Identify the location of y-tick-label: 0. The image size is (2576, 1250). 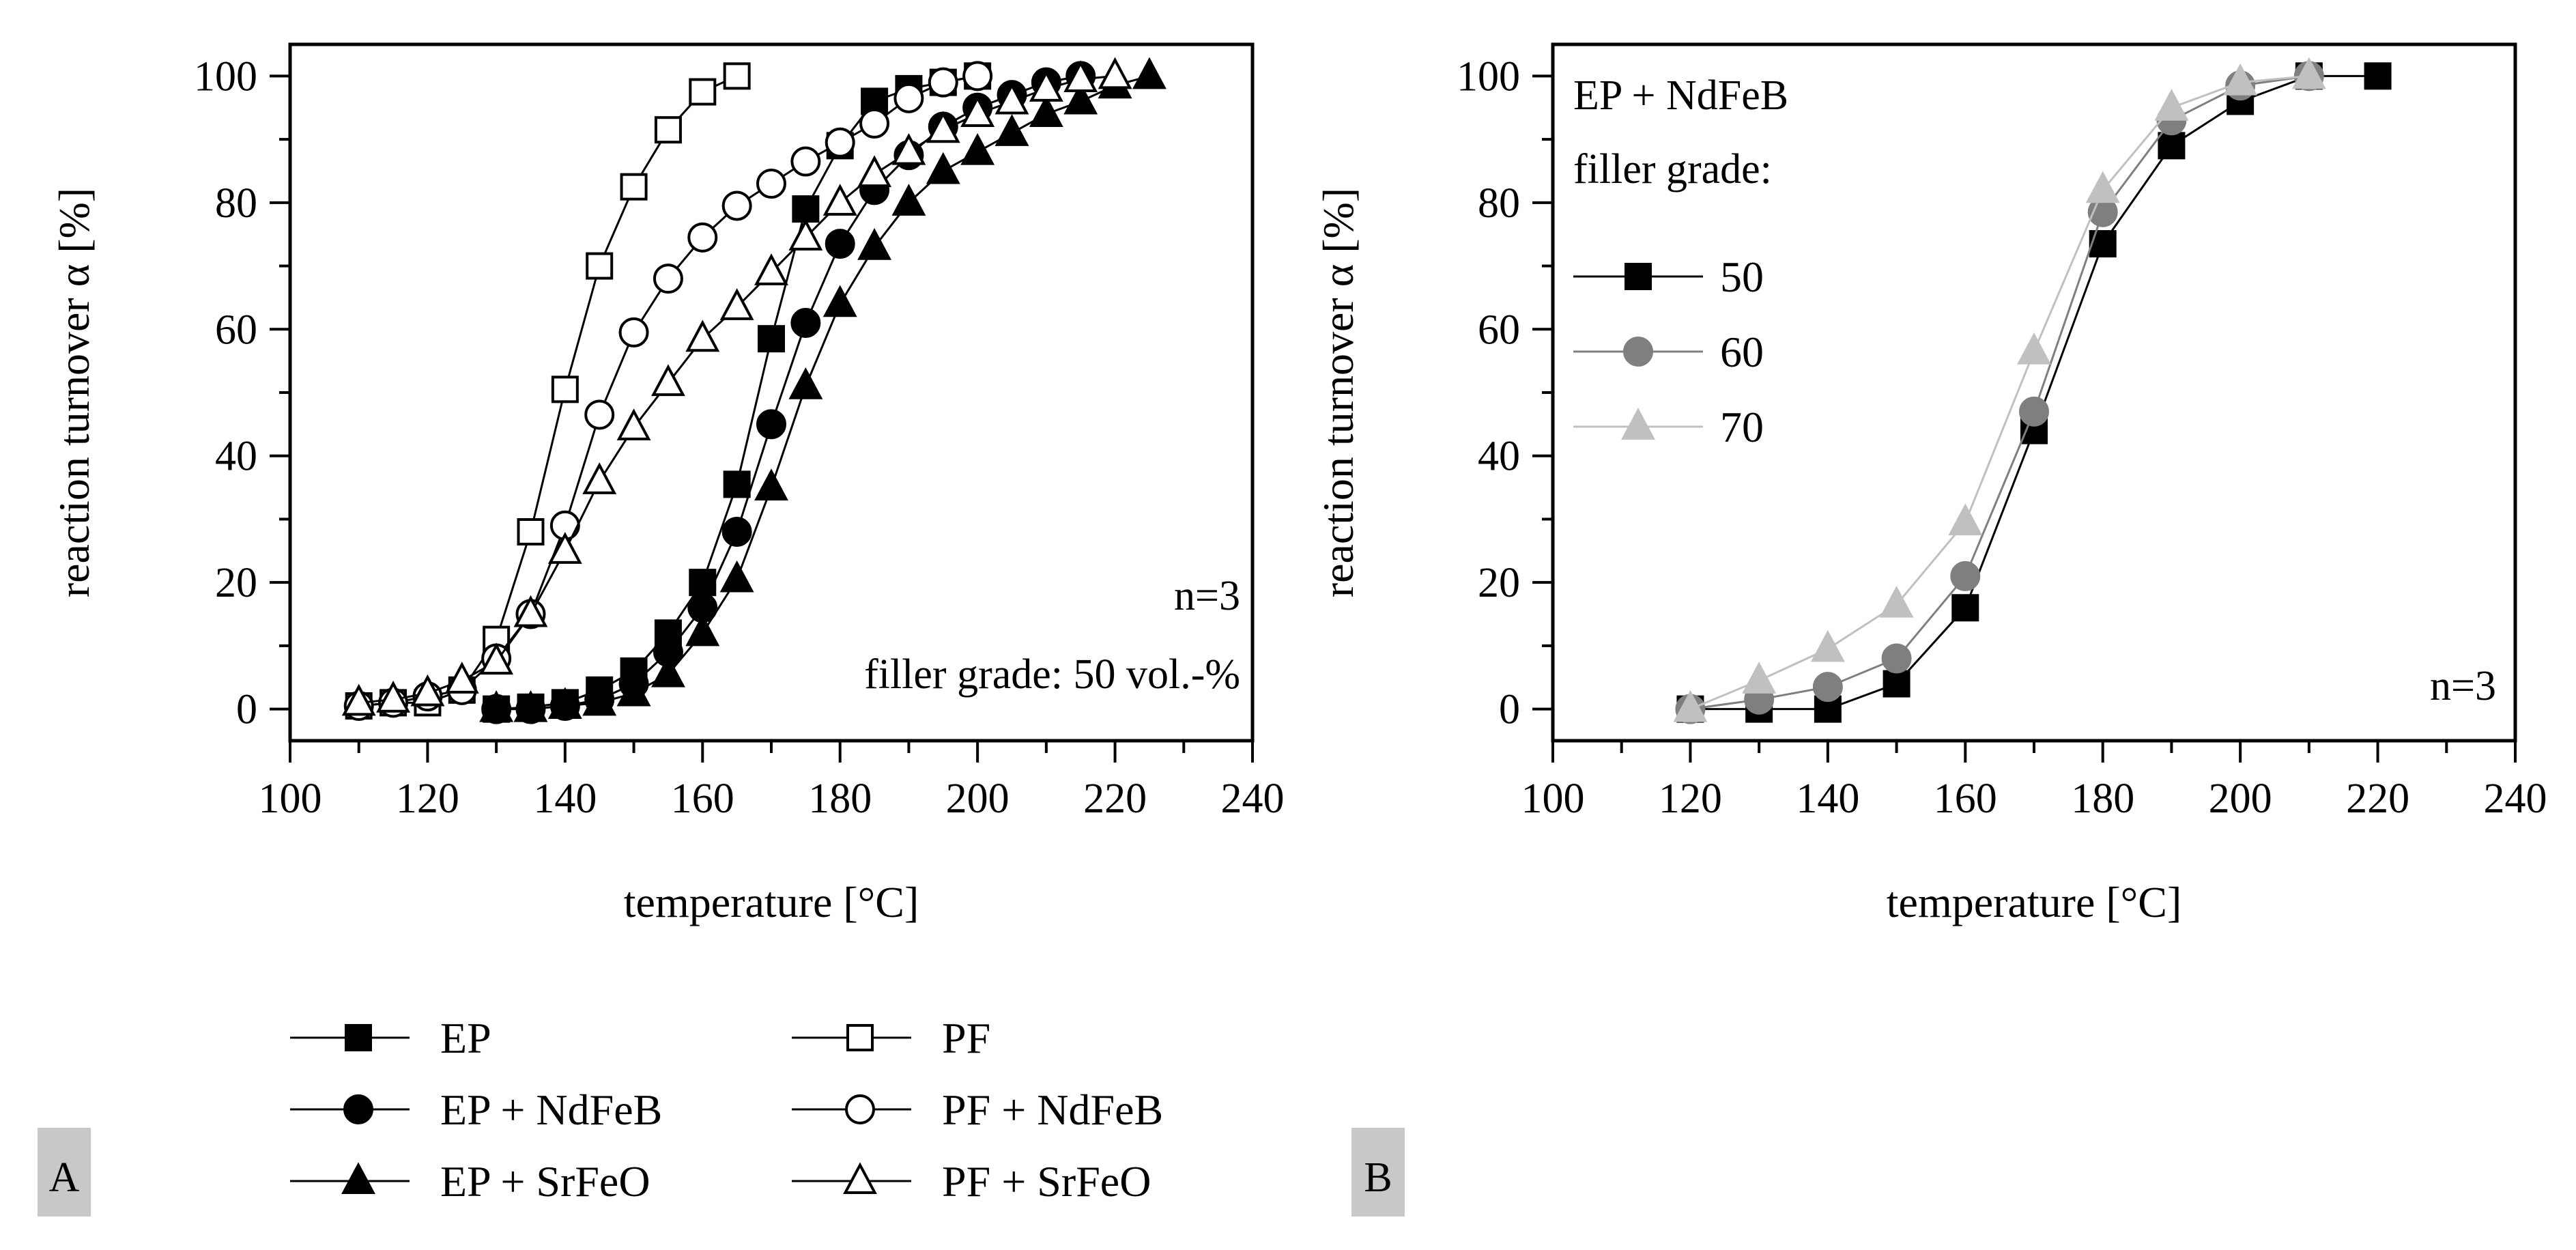
(1509, 710).